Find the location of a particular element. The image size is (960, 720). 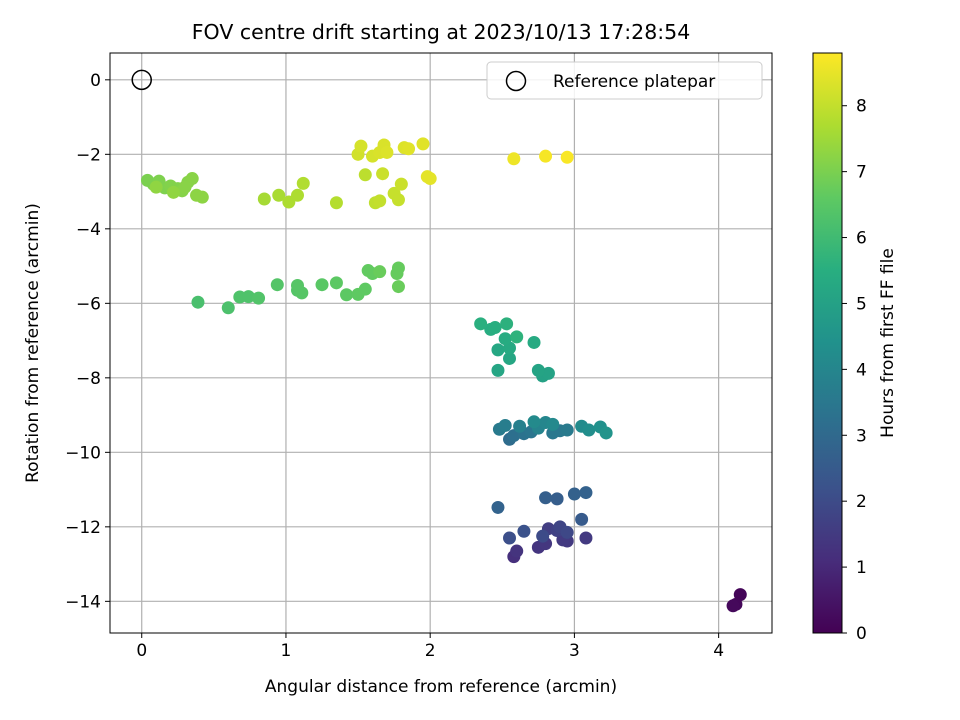

y-tick-label: −14 is located at coordinates (83, 602).